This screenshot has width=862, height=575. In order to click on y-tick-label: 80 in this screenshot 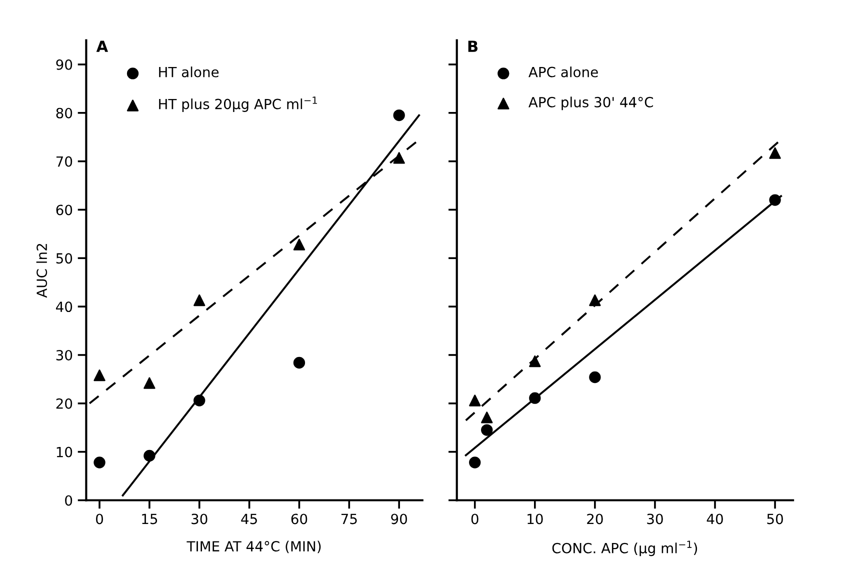, I will do `click(64, 113)`.